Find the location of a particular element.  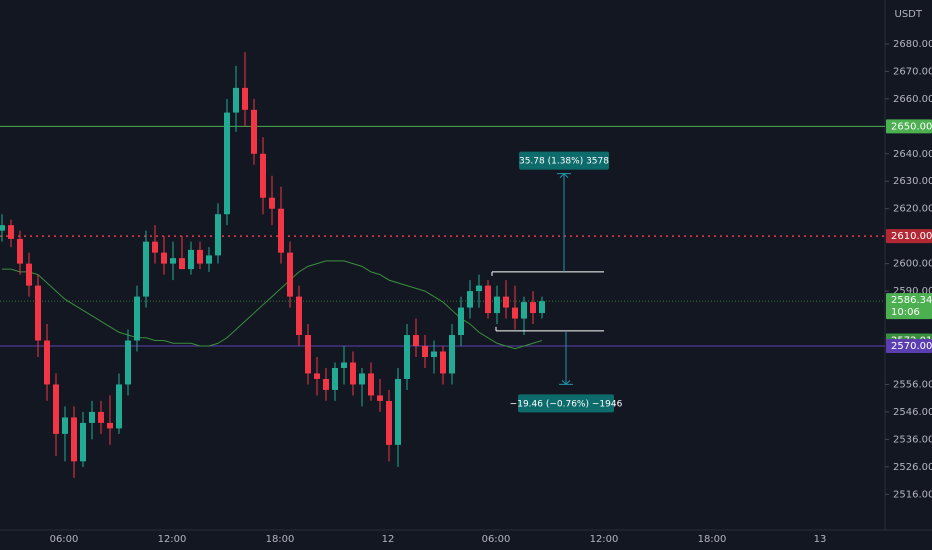

price-tag-label: 2586.34 is located at coordinates (911, 300).